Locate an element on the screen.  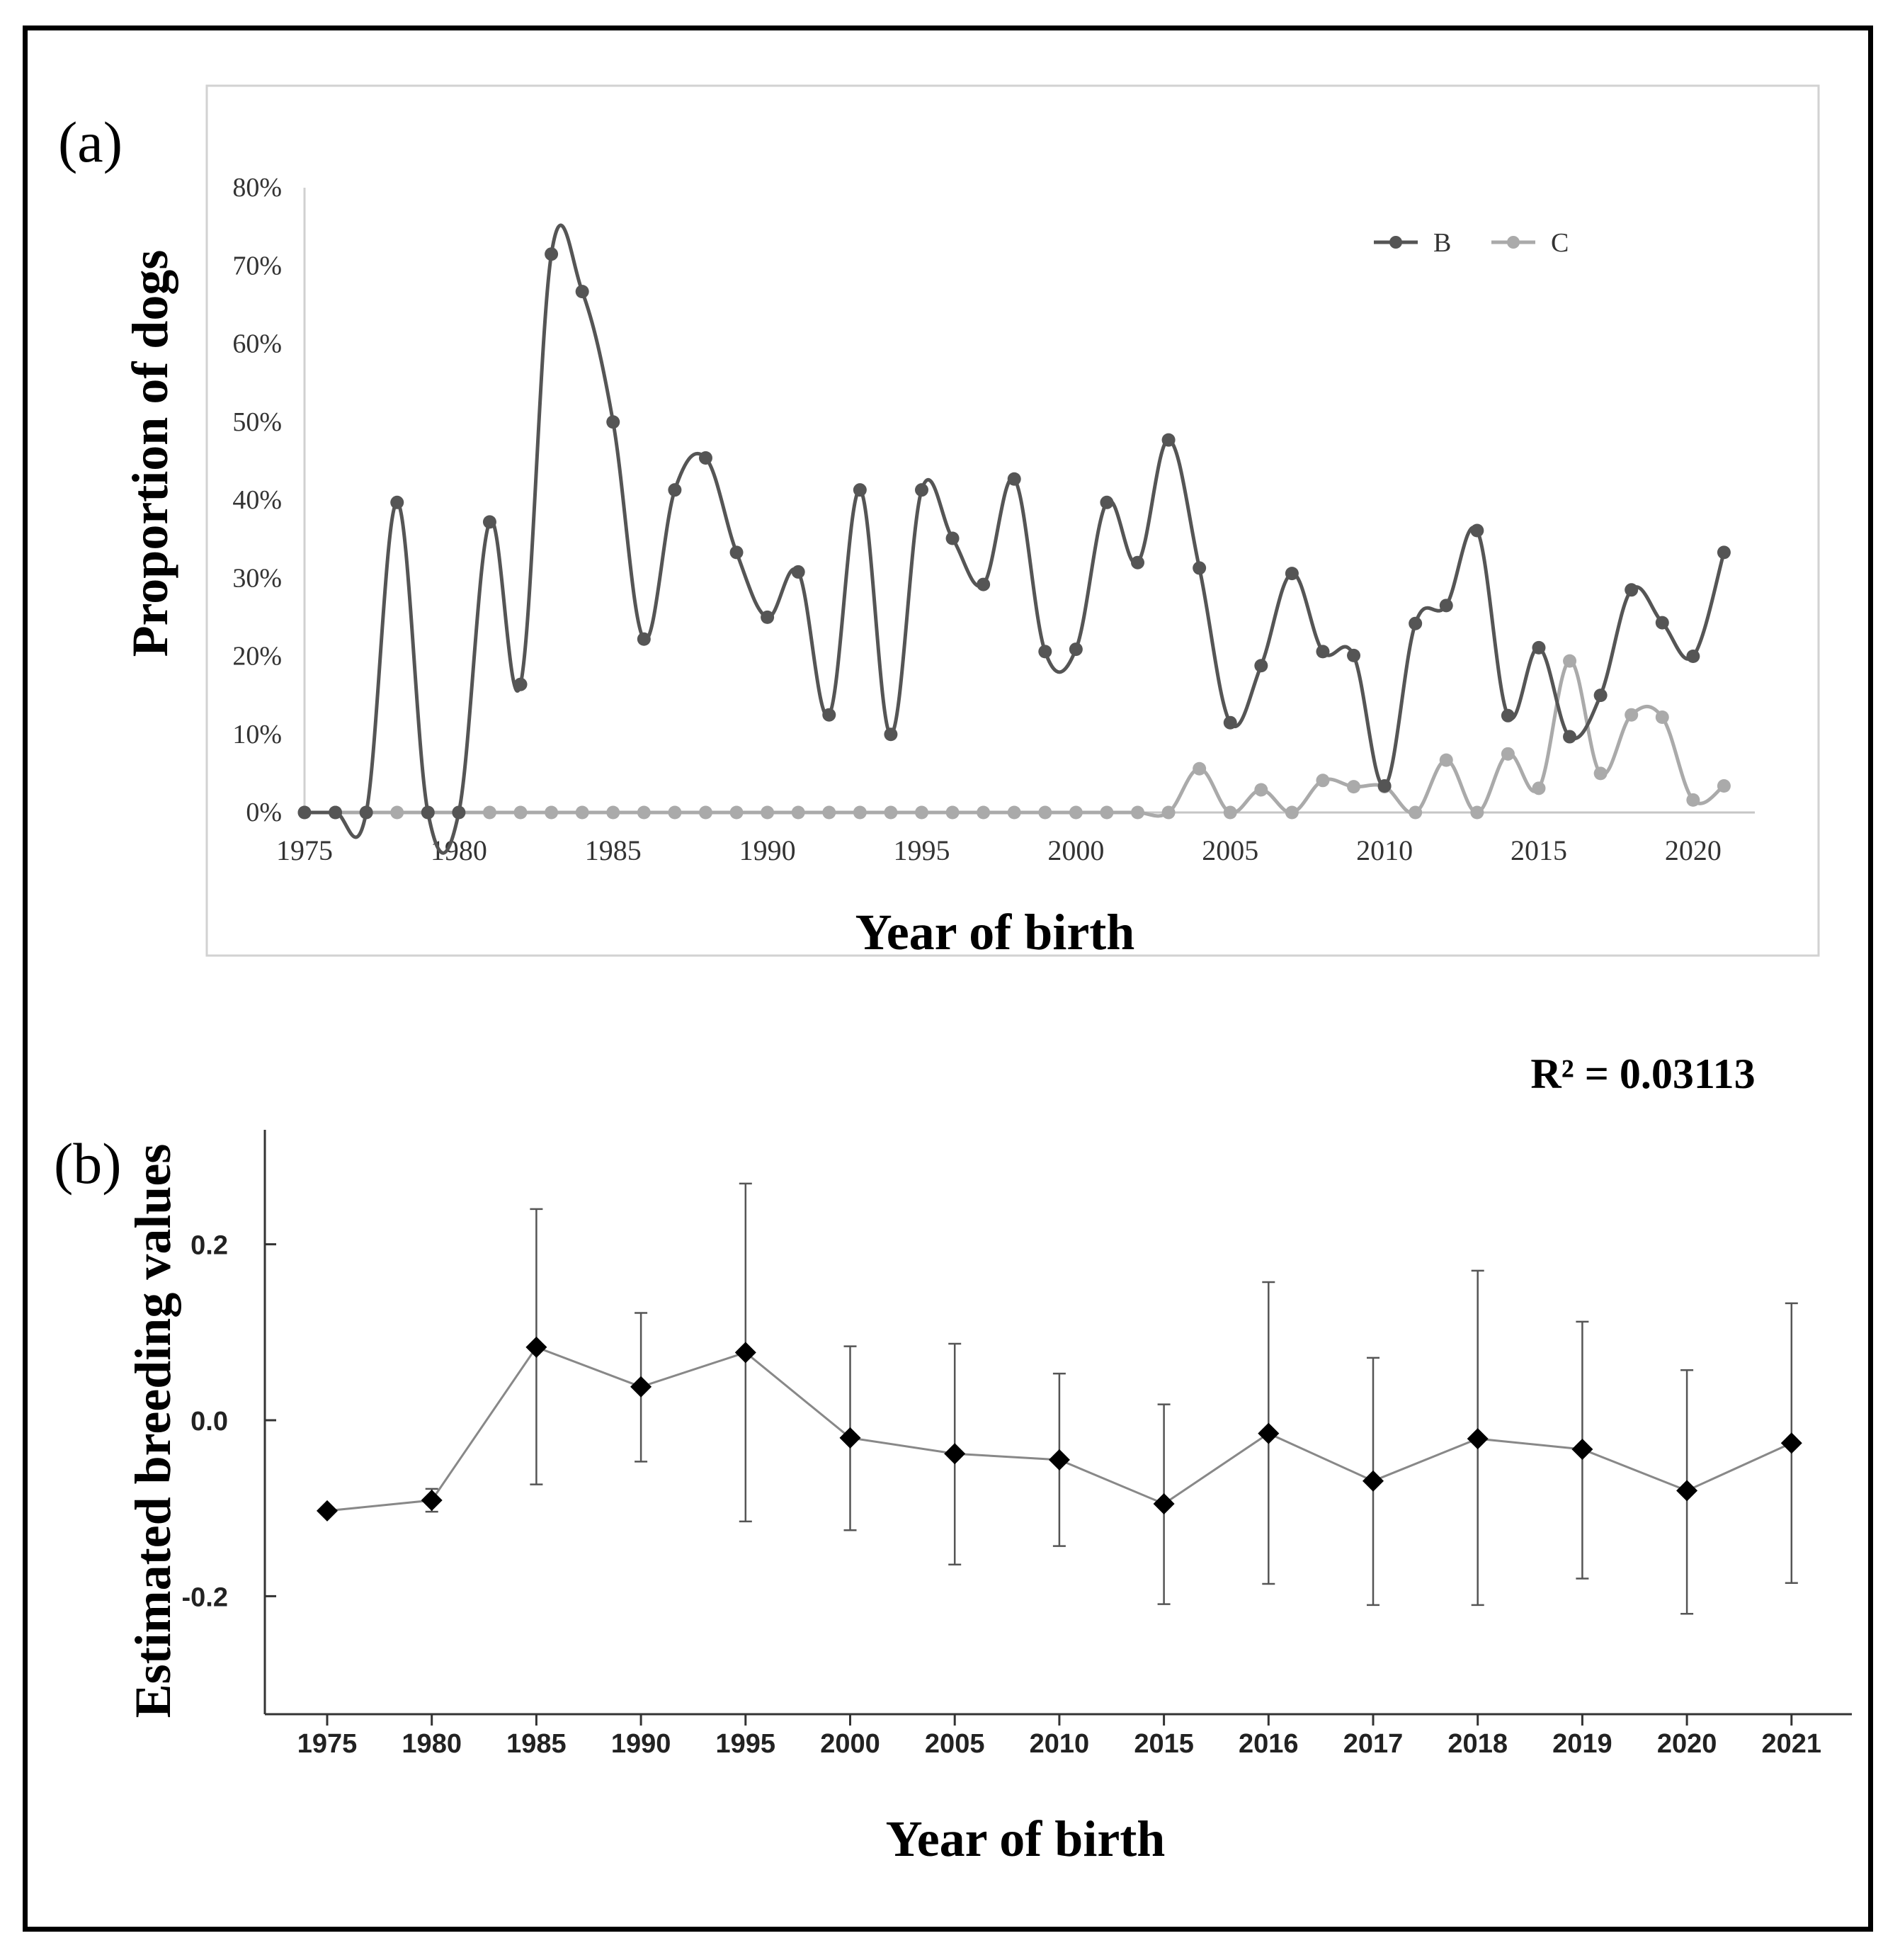
panel-a-x-axis: 1975 1980 1985 1990 1995 2000 2005 2010 2015 2020 is located at coordinates (999, 850).